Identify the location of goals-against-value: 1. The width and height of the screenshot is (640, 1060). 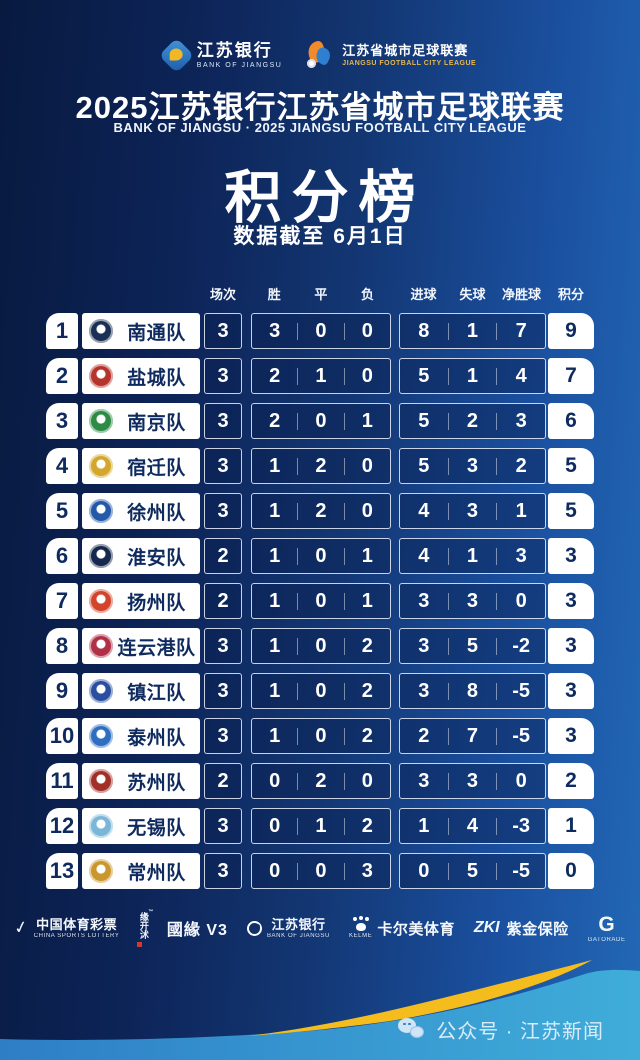
(472, 375).